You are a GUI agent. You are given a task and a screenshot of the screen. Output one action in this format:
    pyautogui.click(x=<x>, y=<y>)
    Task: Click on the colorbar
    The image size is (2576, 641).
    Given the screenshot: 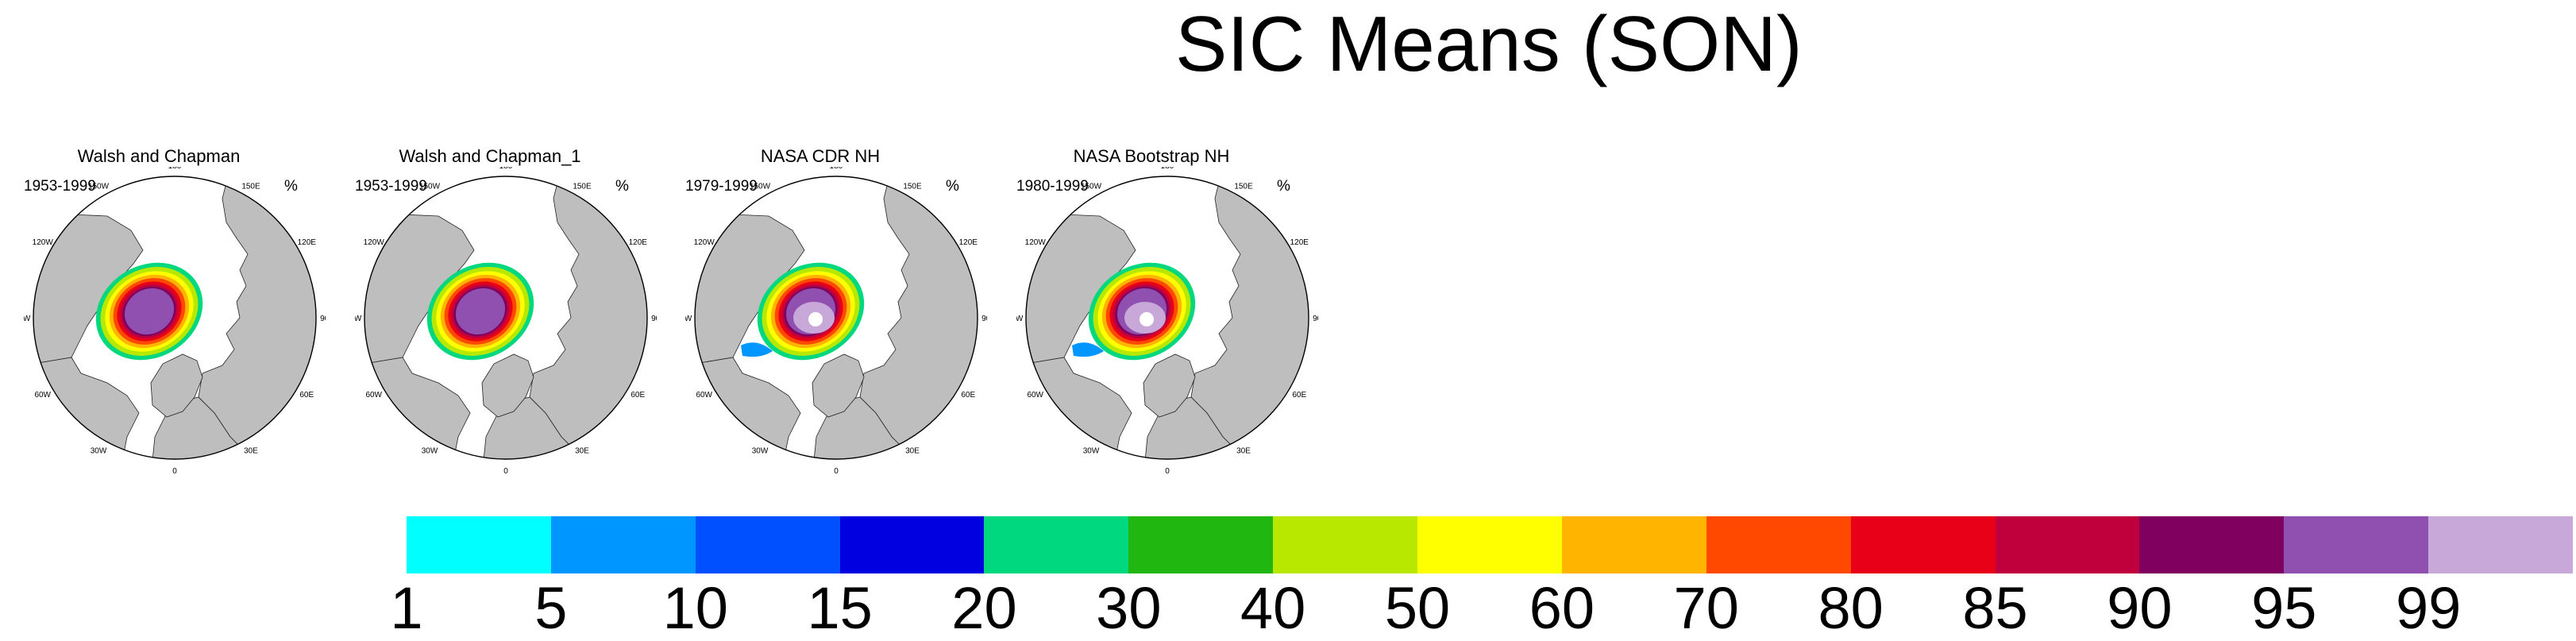 What is the action you would take?
    pyautogui.click(x=1490, y=544)
    